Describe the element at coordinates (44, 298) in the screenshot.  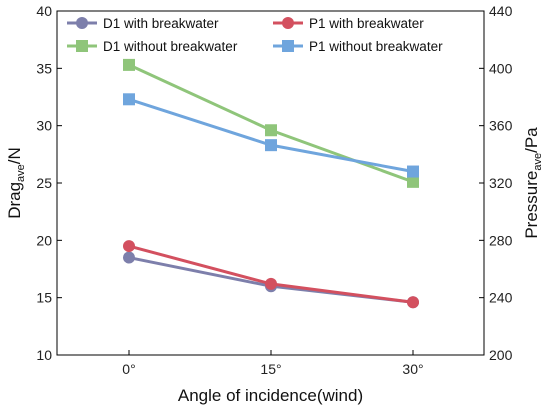
I see `y-left-tick-label: 15` at that location.